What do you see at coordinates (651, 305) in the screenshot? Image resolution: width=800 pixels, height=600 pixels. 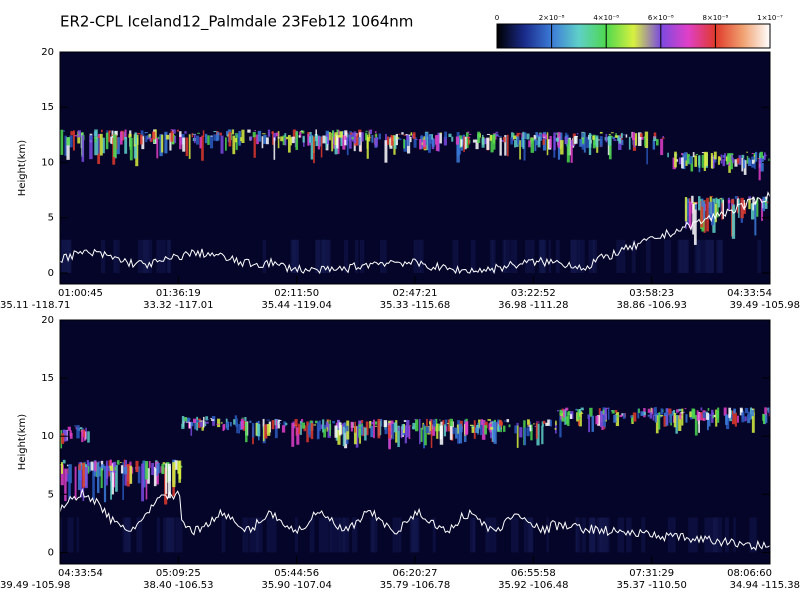 I see `x-tick-location: 38.86 -106.93` at bounding box center [651, 305].